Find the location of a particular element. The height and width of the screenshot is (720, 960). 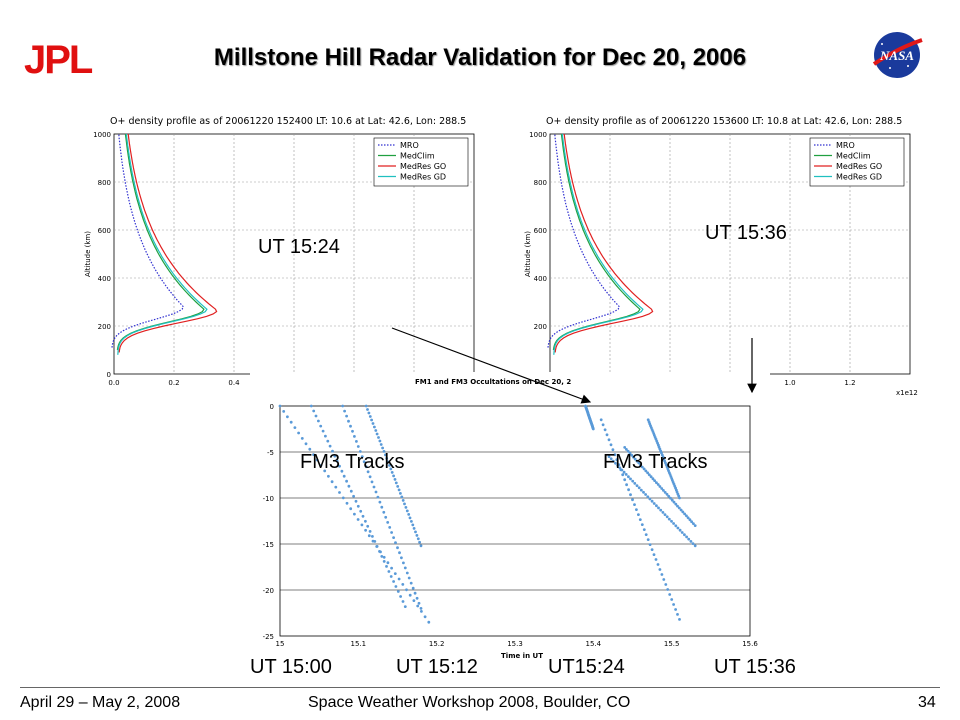

tracks-y-tick: -20 is located at coordinates (268, 591).